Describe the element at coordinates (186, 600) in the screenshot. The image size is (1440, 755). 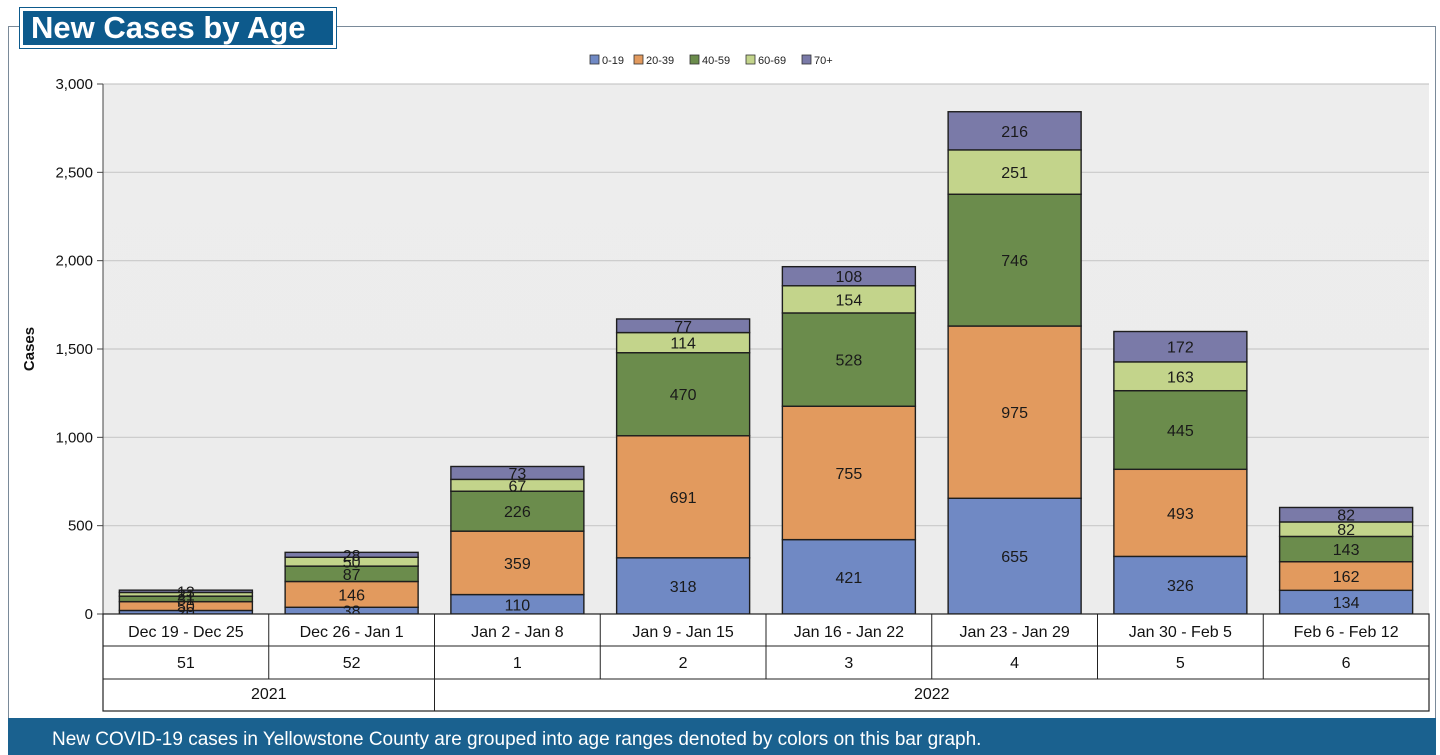
I see `data-label: 31` at that location.